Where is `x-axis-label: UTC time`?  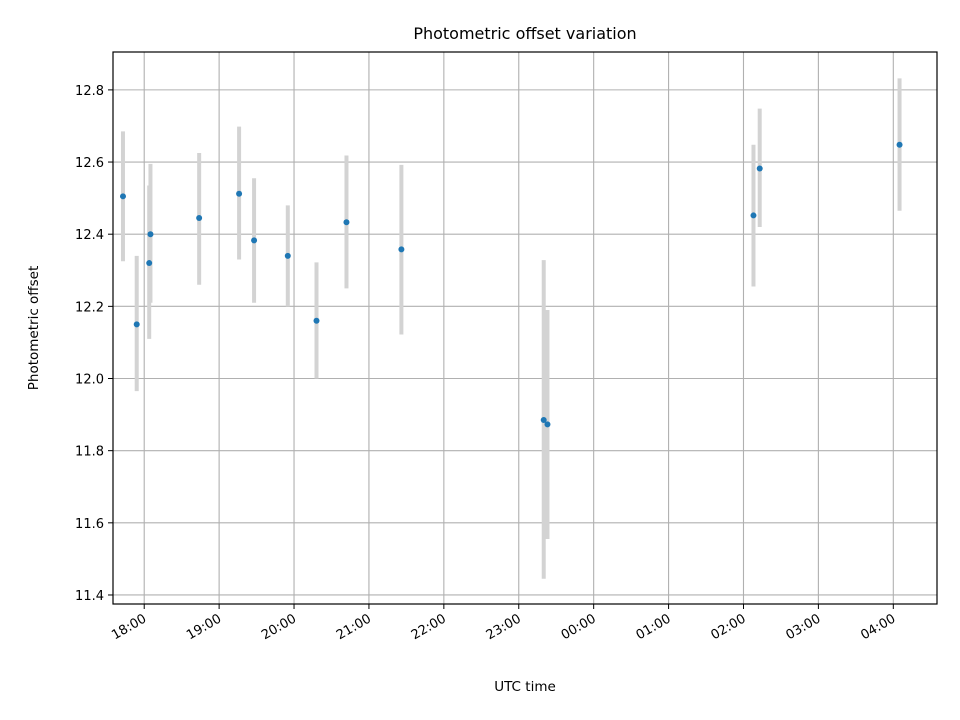
x-axis-label: UTC time is located at coordinates (525, 687).